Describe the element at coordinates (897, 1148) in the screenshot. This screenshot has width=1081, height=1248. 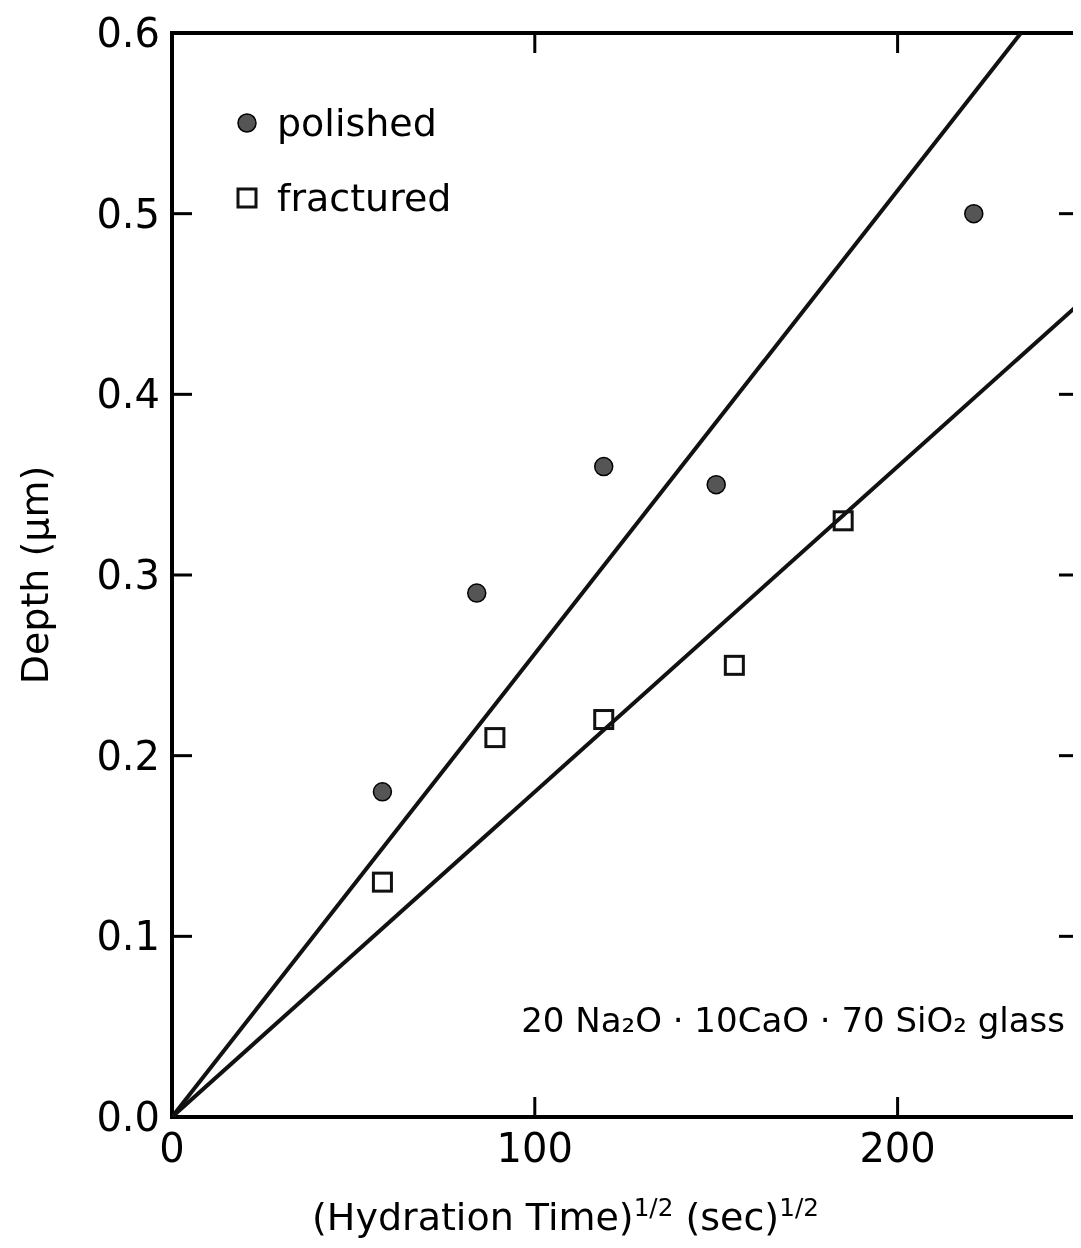
I see `x-tick-label: 200` at that location.